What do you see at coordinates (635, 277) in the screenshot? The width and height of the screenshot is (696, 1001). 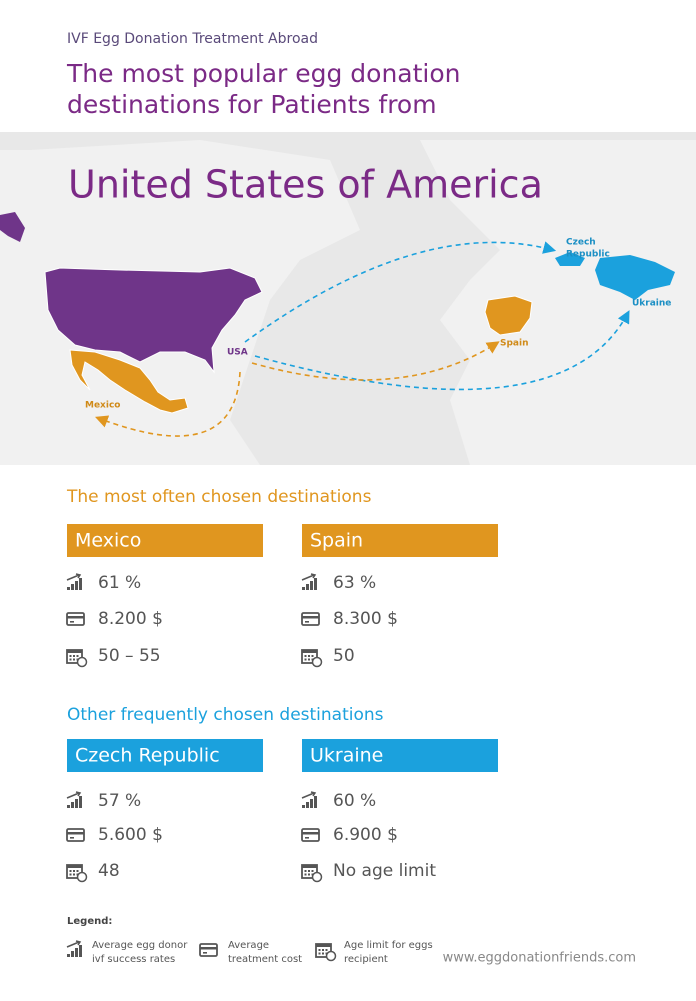 I see `ukraine-shape` at bounding box center [635, 277].